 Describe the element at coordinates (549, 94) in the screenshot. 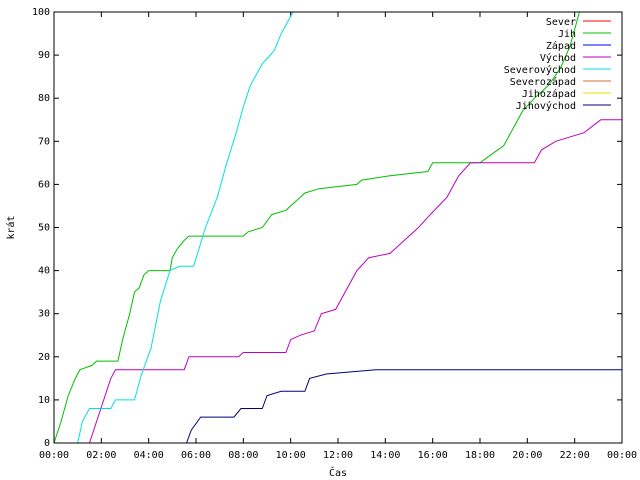

I see `legend-label: Jihozápad` at that location.